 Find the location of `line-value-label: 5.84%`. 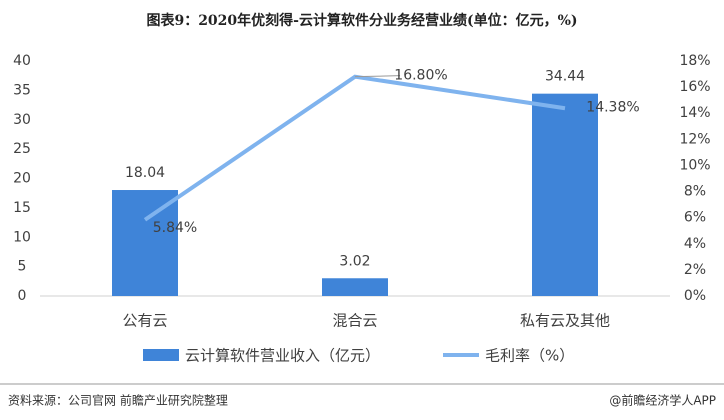

line-value-label: 5.84% is located at coordinates (175, 228).